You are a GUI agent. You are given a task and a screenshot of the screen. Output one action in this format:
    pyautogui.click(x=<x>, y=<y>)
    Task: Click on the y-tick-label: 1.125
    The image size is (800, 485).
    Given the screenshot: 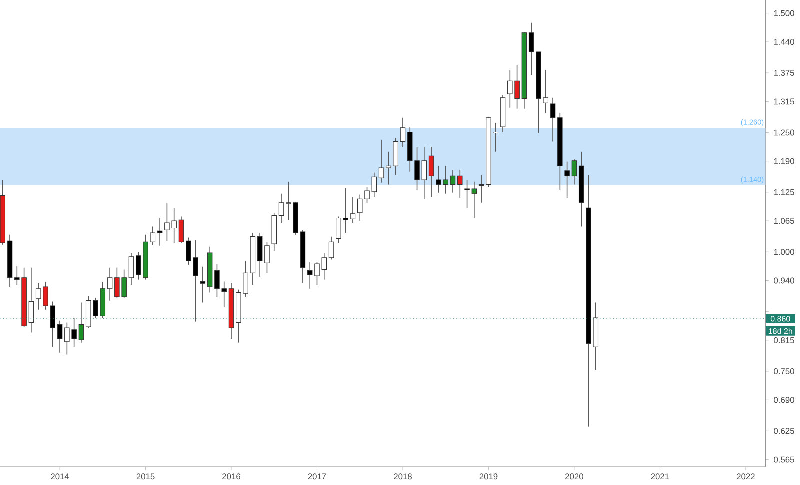 What is the action you would take?
    pyautogui.click(x=784, y=192)
    